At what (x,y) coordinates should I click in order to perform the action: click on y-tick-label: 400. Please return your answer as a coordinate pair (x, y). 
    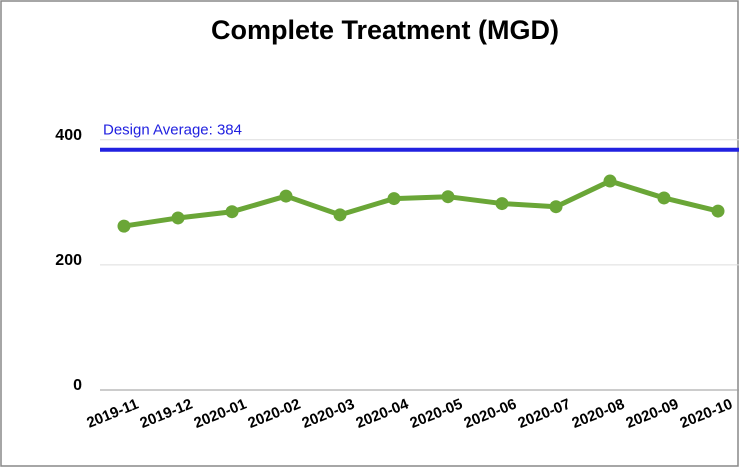
    Looking at the image, I should click on (68, 135).